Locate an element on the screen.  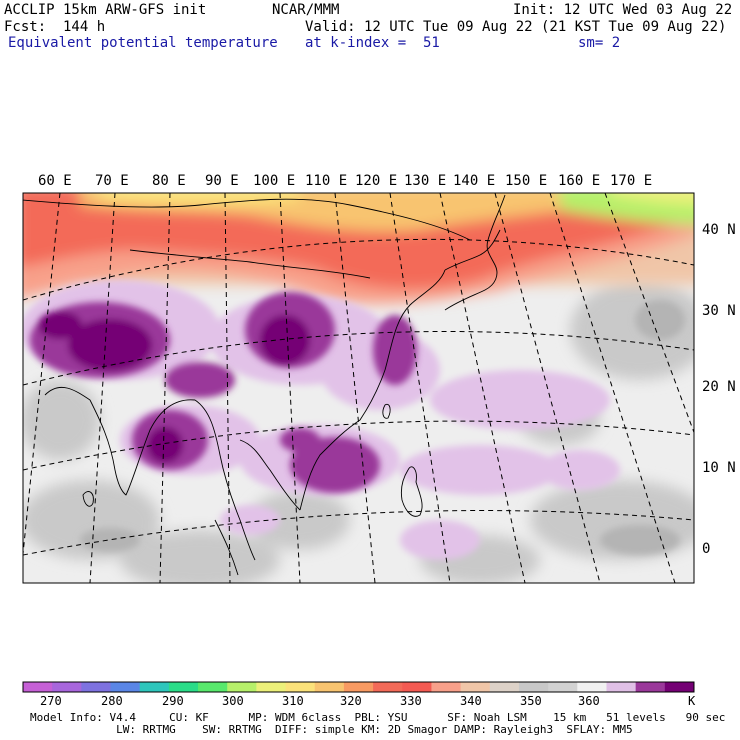
smoothing-label: sm= 2 is located at coordinates (599, 43).